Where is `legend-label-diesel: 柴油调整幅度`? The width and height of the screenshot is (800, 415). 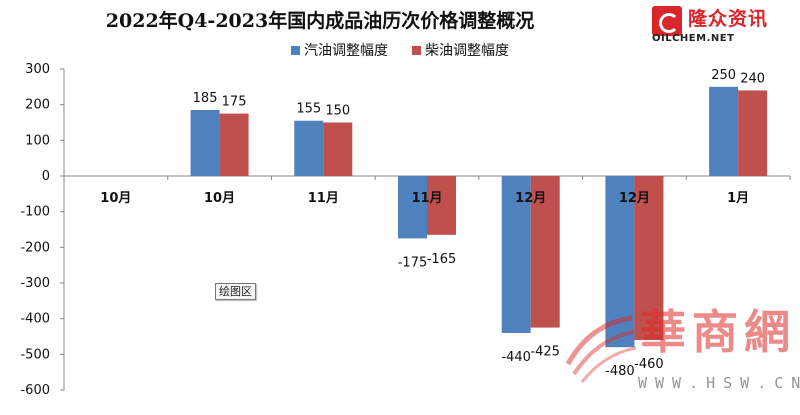
legend-label-diesel: 柴油调整幅度 is located at coordinates (467, 51).